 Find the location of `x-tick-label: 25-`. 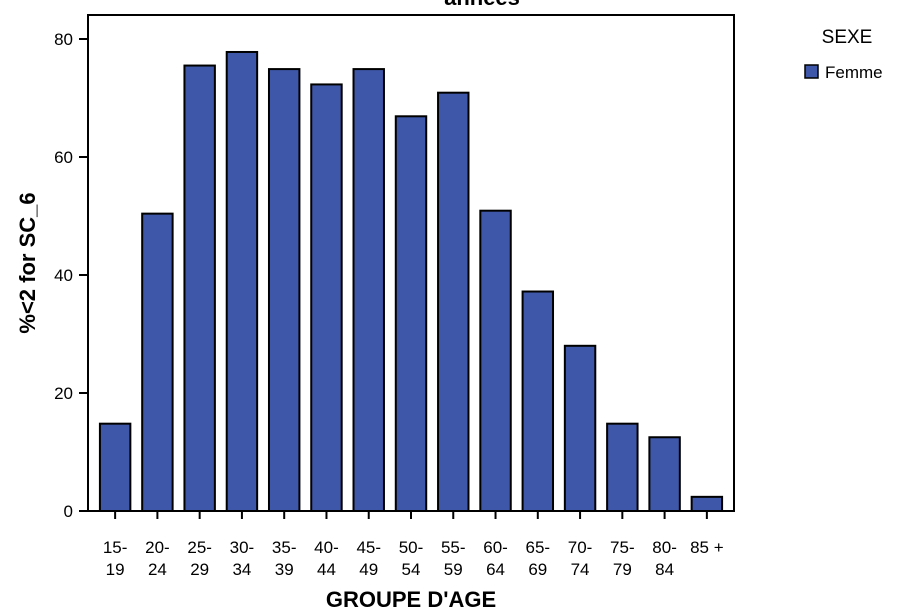

x-tick-label: 25- is located at coordinates (199, 547).